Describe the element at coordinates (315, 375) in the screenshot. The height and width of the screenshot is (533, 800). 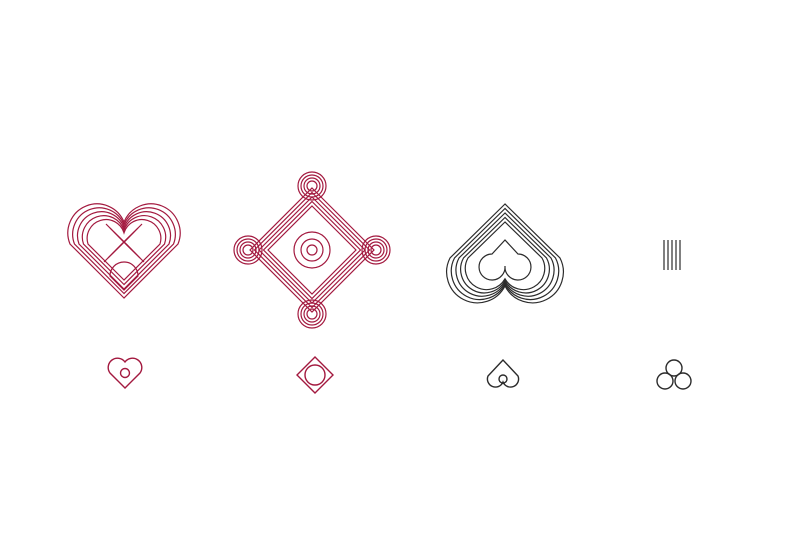
I see `diamond-circle-mark-icon` at that location.